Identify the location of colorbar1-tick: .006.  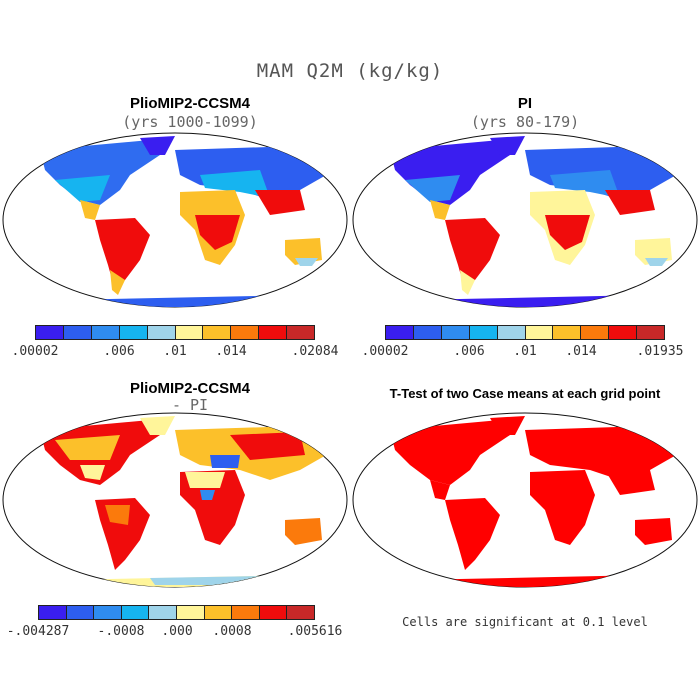
(119, 351).